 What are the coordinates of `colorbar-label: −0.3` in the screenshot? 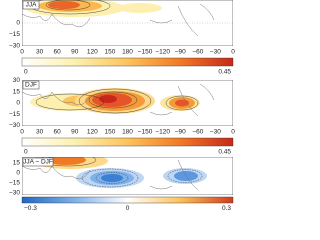 It's located at (30, 208).